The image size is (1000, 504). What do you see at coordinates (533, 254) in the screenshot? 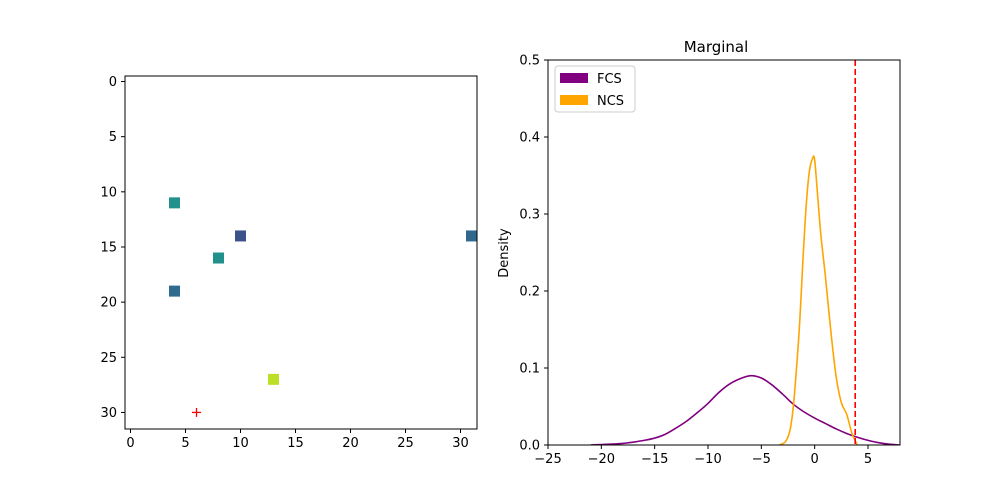
I see `right-y-axis: 0.0 0.1 0.2 0.3 0.4 0.5` at bounding box center [533, 254].